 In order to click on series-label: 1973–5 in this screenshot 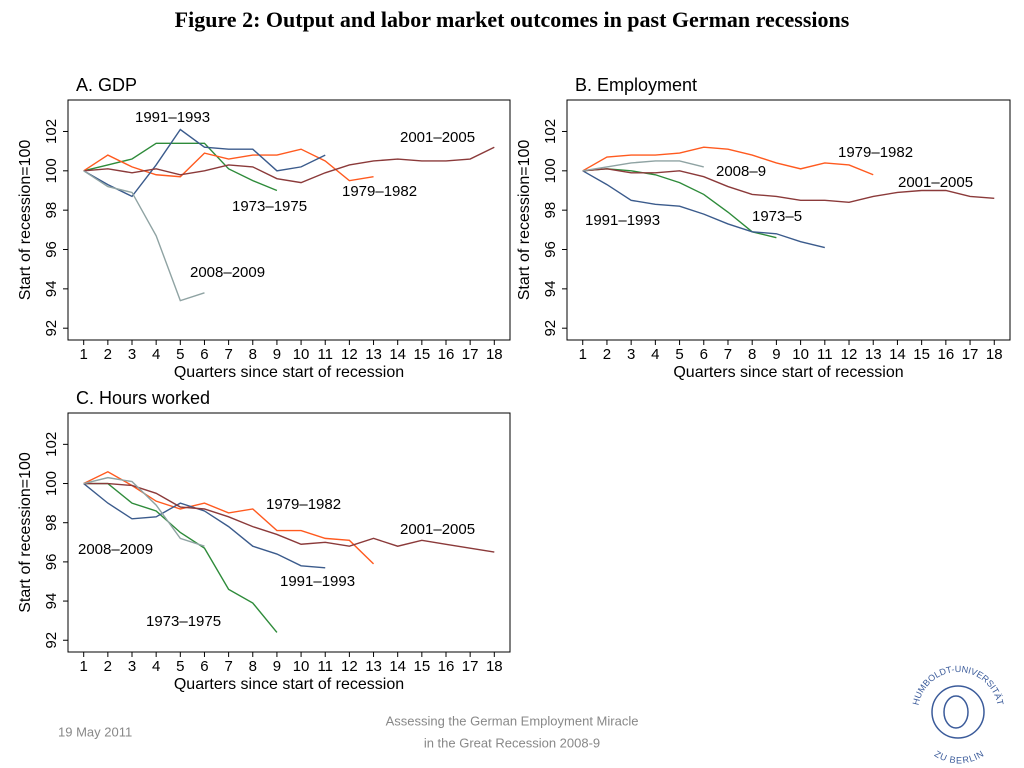, I will do `click(777, 216)`.